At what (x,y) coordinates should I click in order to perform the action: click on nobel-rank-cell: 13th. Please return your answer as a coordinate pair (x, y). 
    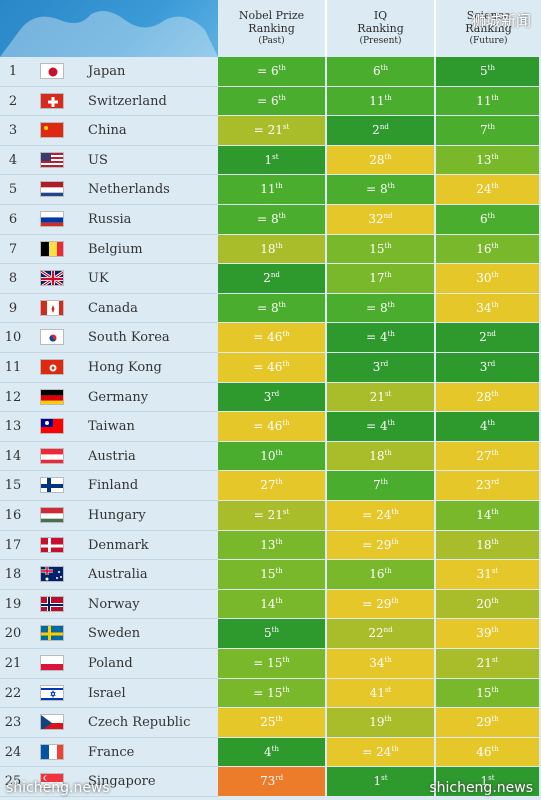
    Looking at the image, I should click on (272, 545).